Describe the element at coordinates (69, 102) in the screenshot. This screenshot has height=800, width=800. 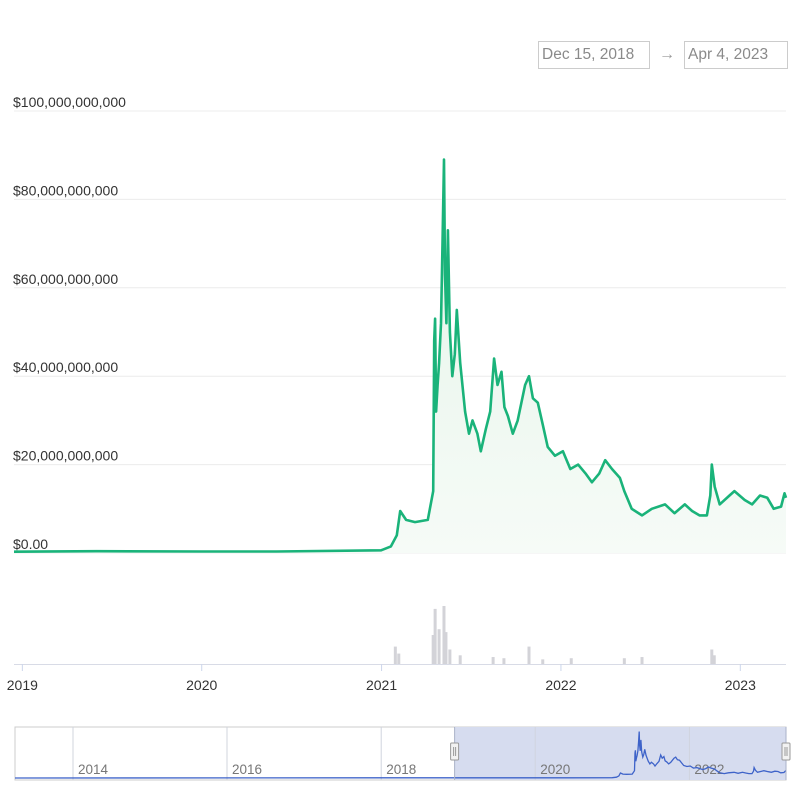
I see `y-tick-label: $100,000,000,000` at that location.